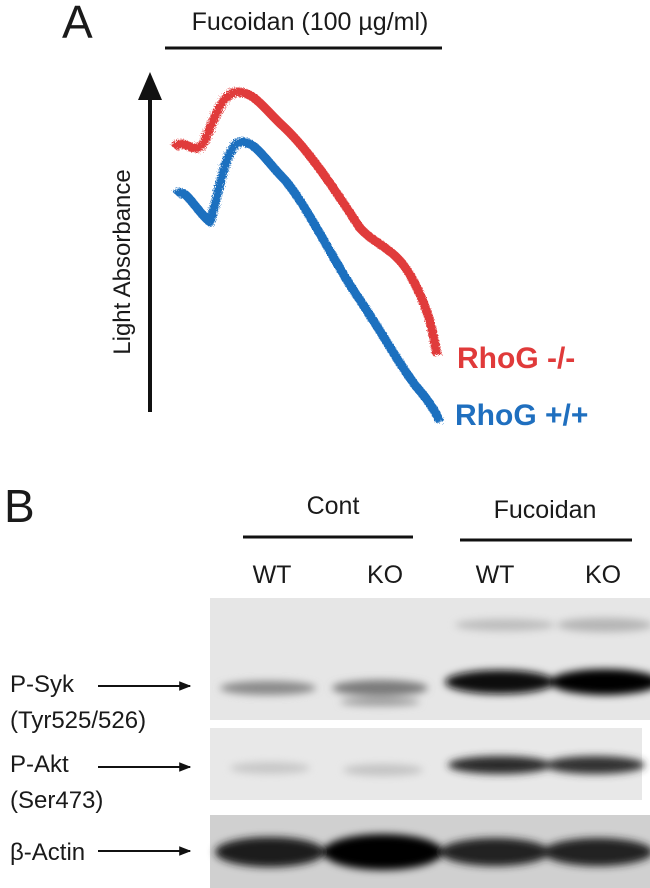 The image size is (650, 888). I want to click on blot, so click(430, 659).